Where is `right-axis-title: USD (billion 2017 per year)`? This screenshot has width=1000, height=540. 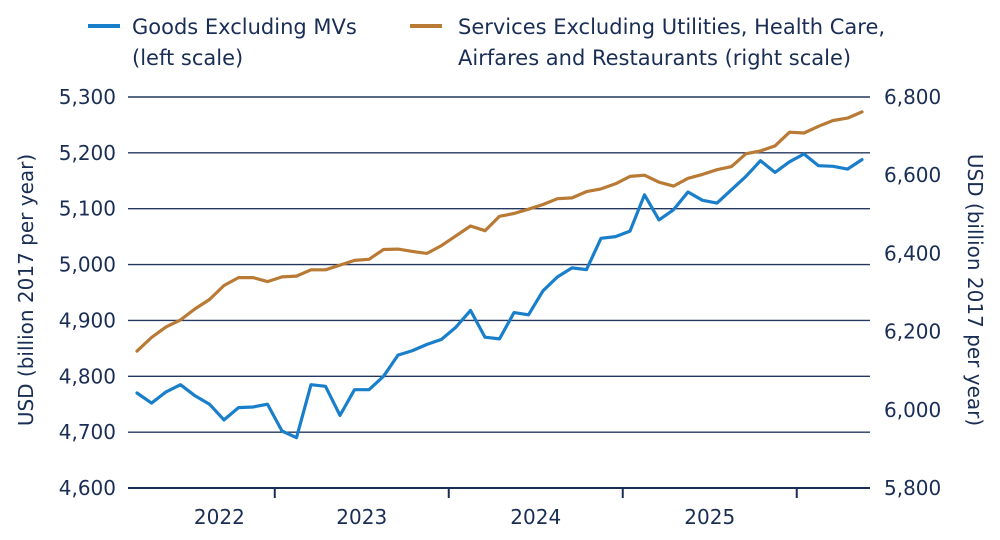 right-axis-title: USD (billion 2017 per year) is located at coordinates (975, 290).